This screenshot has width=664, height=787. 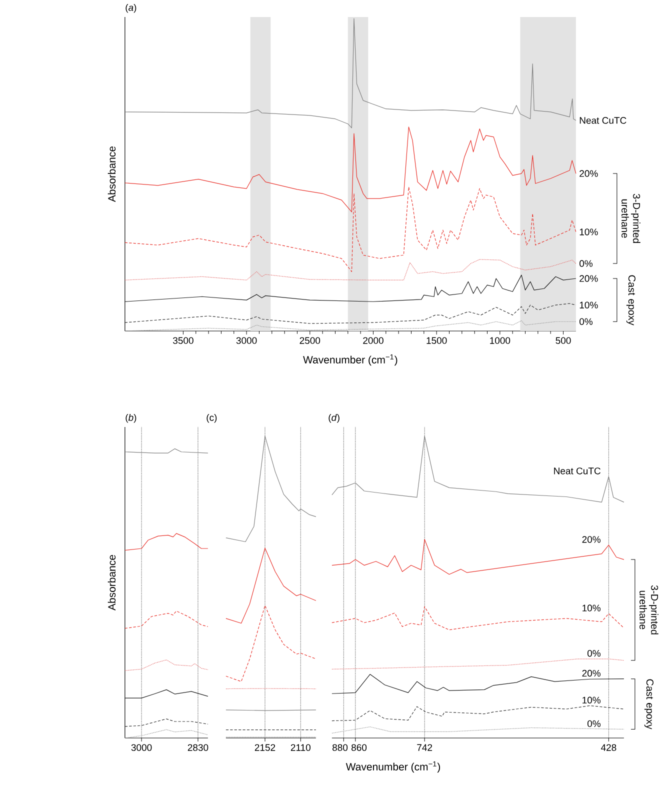 I want to click on x-tick-label: 2830, so click(x=198, y=747).